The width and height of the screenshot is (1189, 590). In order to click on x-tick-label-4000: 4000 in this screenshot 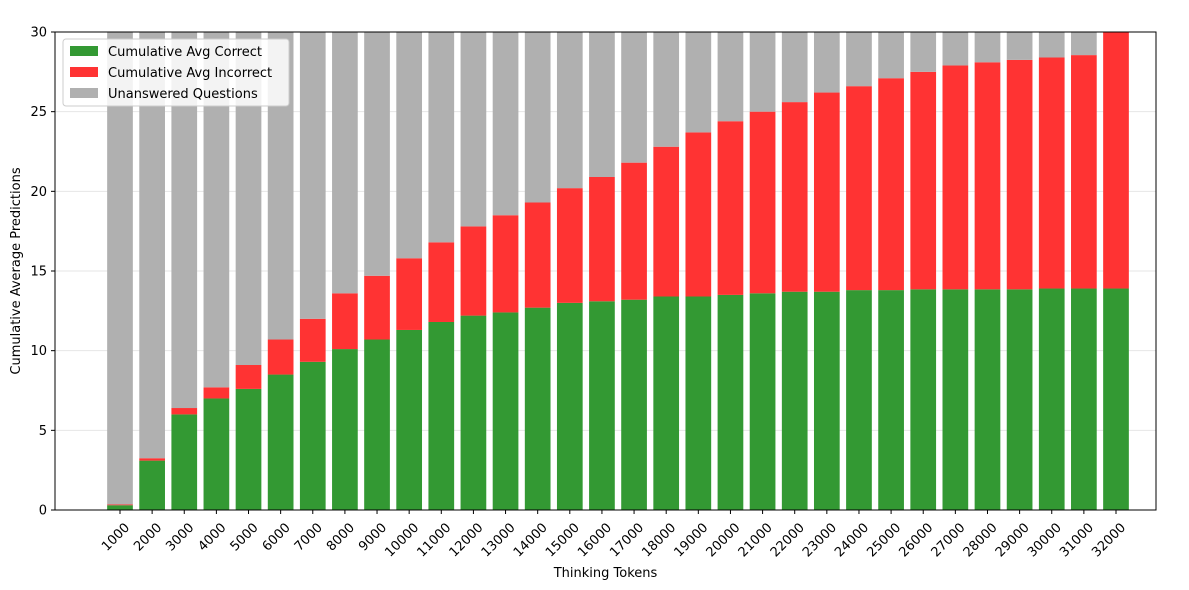, I will do `click(212, 537)`.